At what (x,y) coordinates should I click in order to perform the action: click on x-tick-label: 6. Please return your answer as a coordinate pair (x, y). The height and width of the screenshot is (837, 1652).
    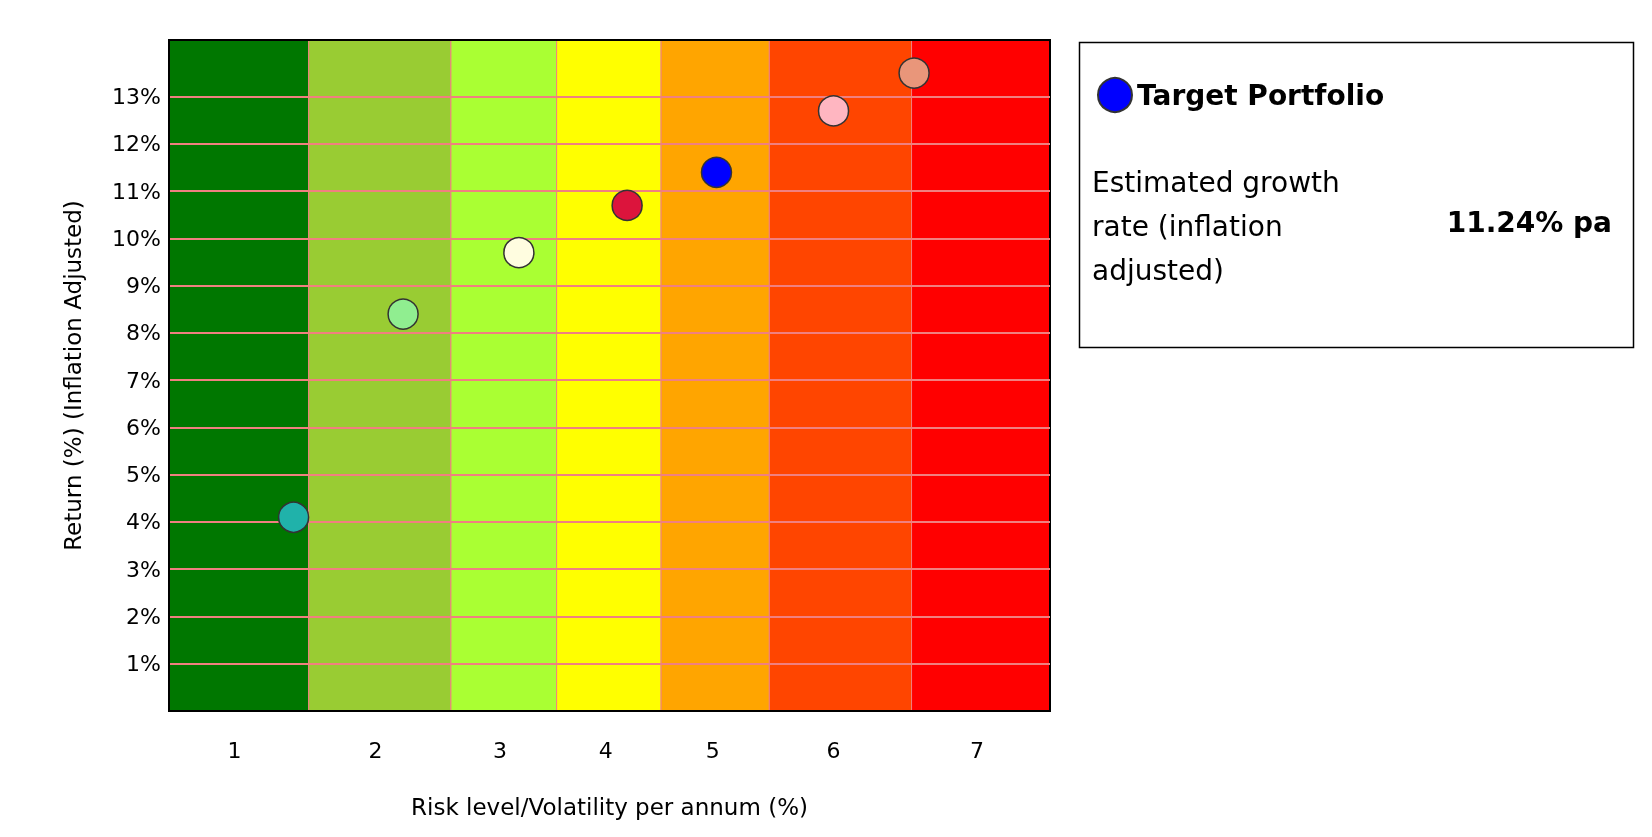
    Looking at the image, I should click on (833, 750).